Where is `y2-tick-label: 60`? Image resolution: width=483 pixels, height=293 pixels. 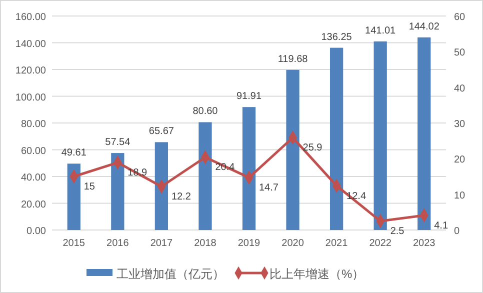
y2-tick-label: 60 is located at coordinates (460, 17).